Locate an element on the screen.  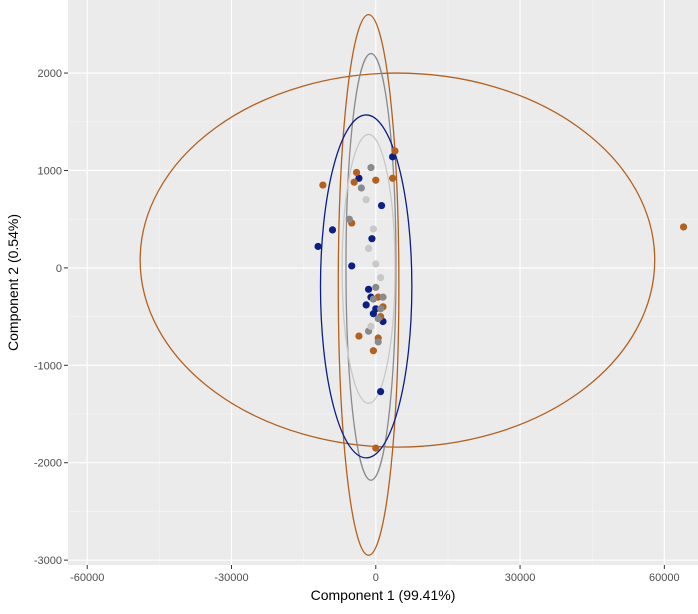
y-axis-title: Component 2 (0.54%) is located at coordinates (13, 282).